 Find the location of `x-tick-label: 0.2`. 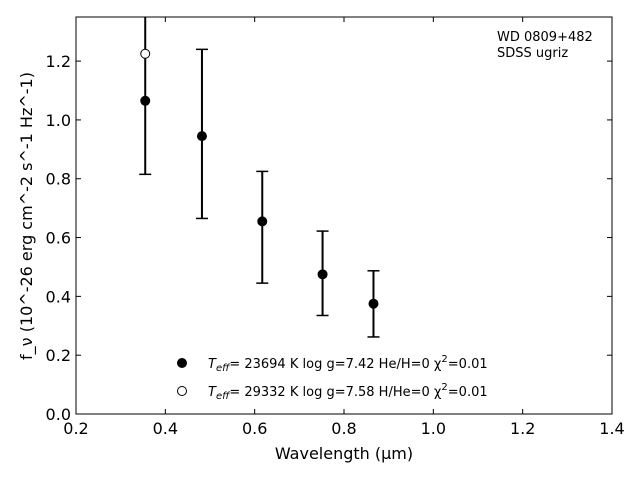

x-tick-label: 0.2 is located at coordinates (75, 428).